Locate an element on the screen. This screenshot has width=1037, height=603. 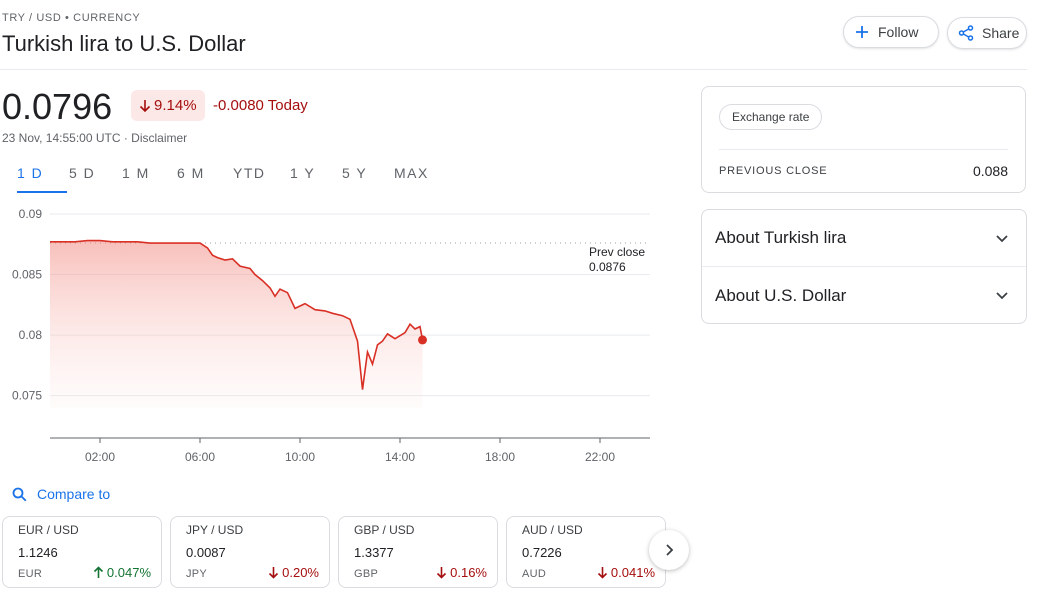
range-tab: YTD is located at coordinates (249, 173).